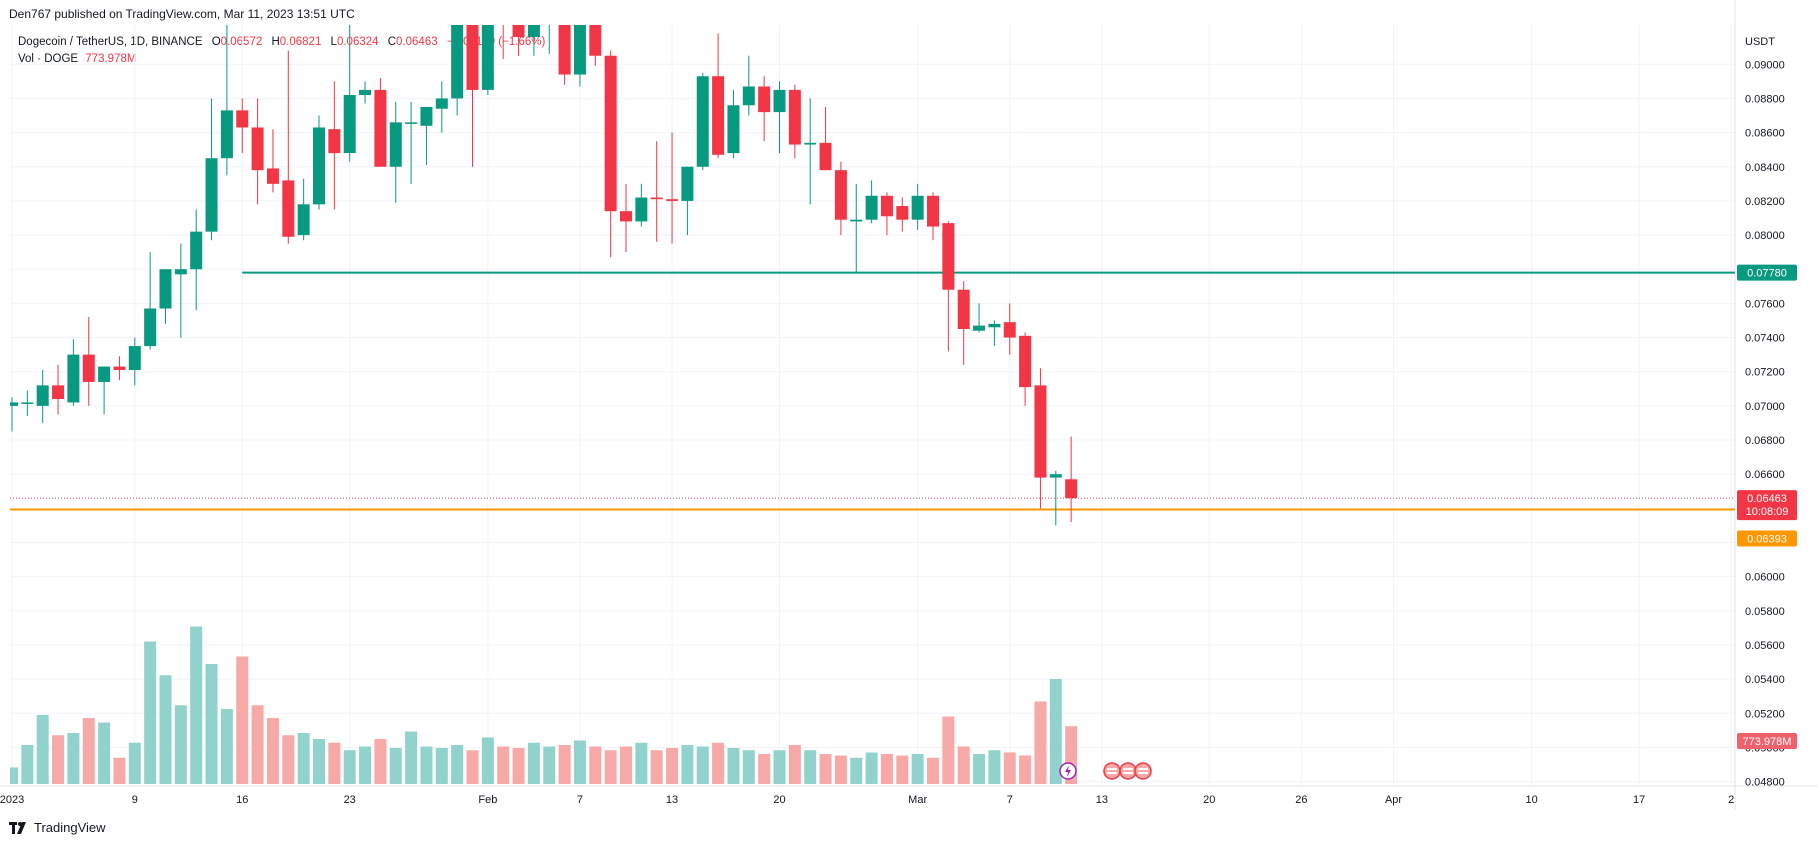 The width and height of the screenshot is (1818, 848). Describe the element at coordinates (1765, 578) in the screenshot. I see `y-tick-label: 0.06000` at that location.